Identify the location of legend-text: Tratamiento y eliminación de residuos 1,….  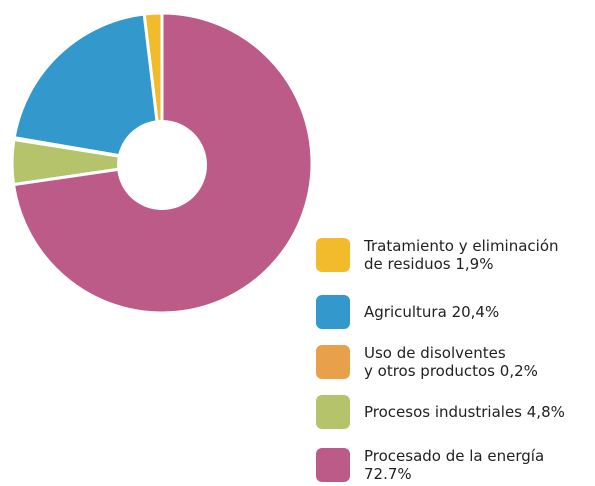
(471, 255).